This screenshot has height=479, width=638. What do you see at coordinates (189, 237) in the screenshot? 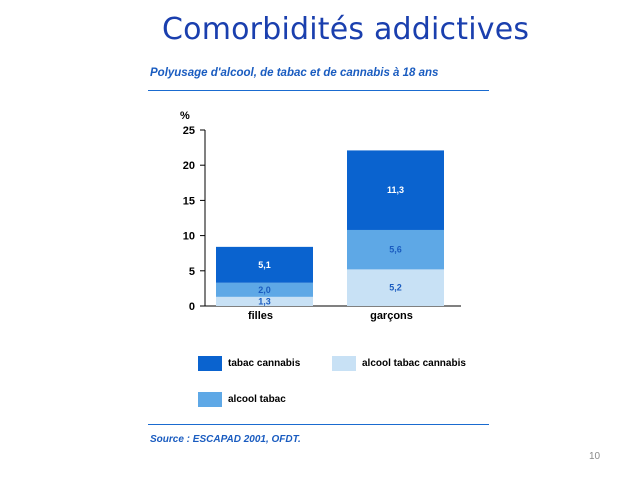
I see `y-tick-label: 10` at bounding box center [189, 237].